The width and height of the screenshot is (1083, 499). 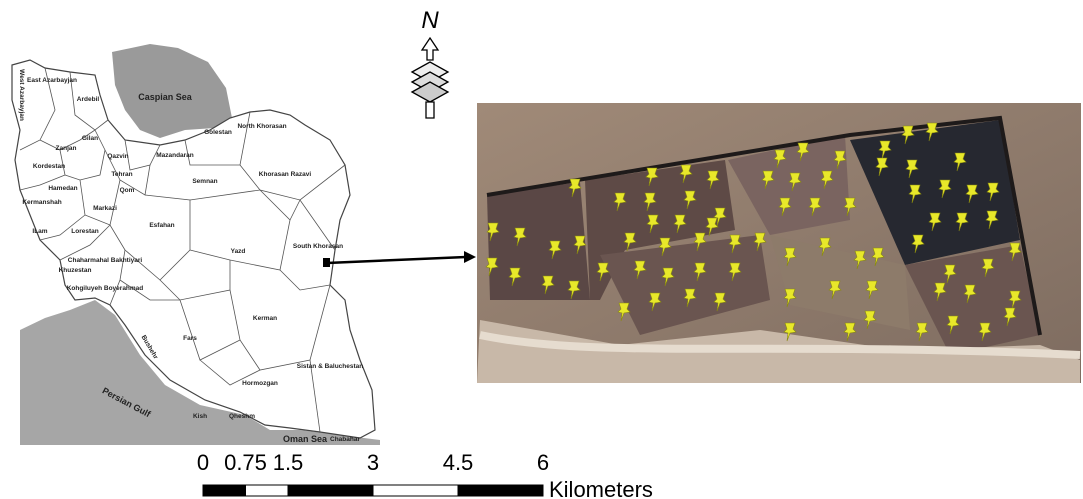 I want to click on province-label: Zanjan, so click(x=66, y=148).